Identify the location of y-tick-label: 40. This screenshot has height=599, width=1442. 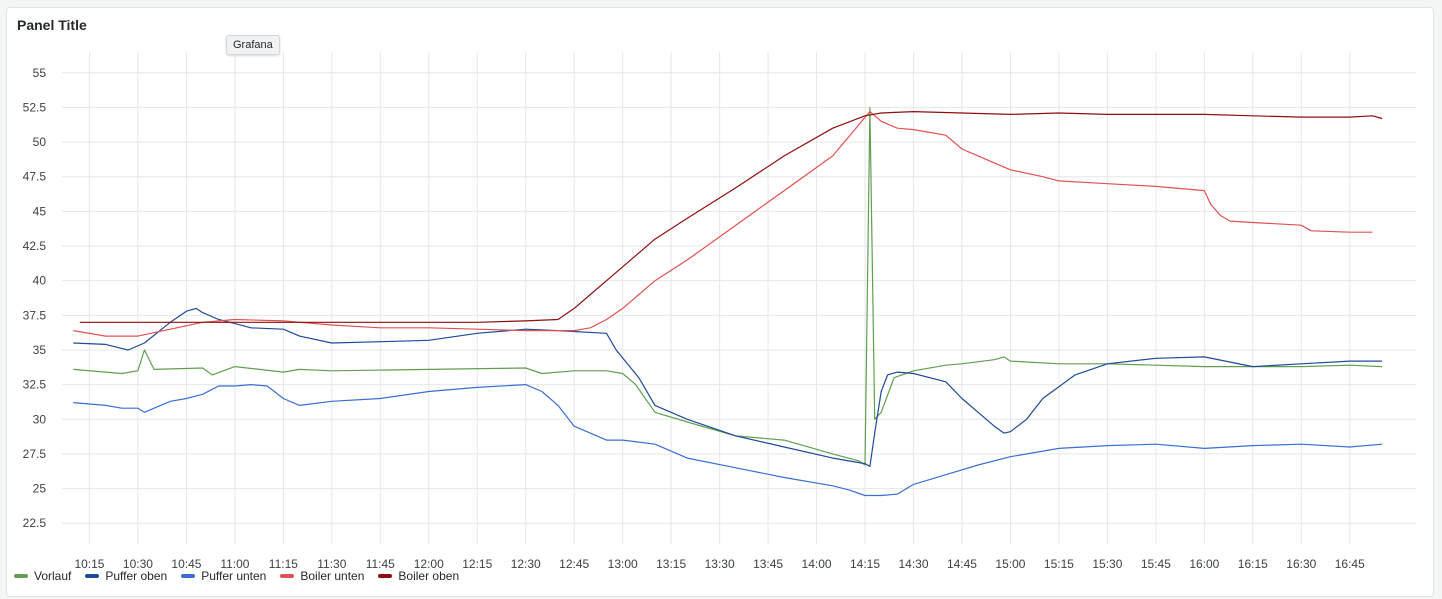
(40, 281).